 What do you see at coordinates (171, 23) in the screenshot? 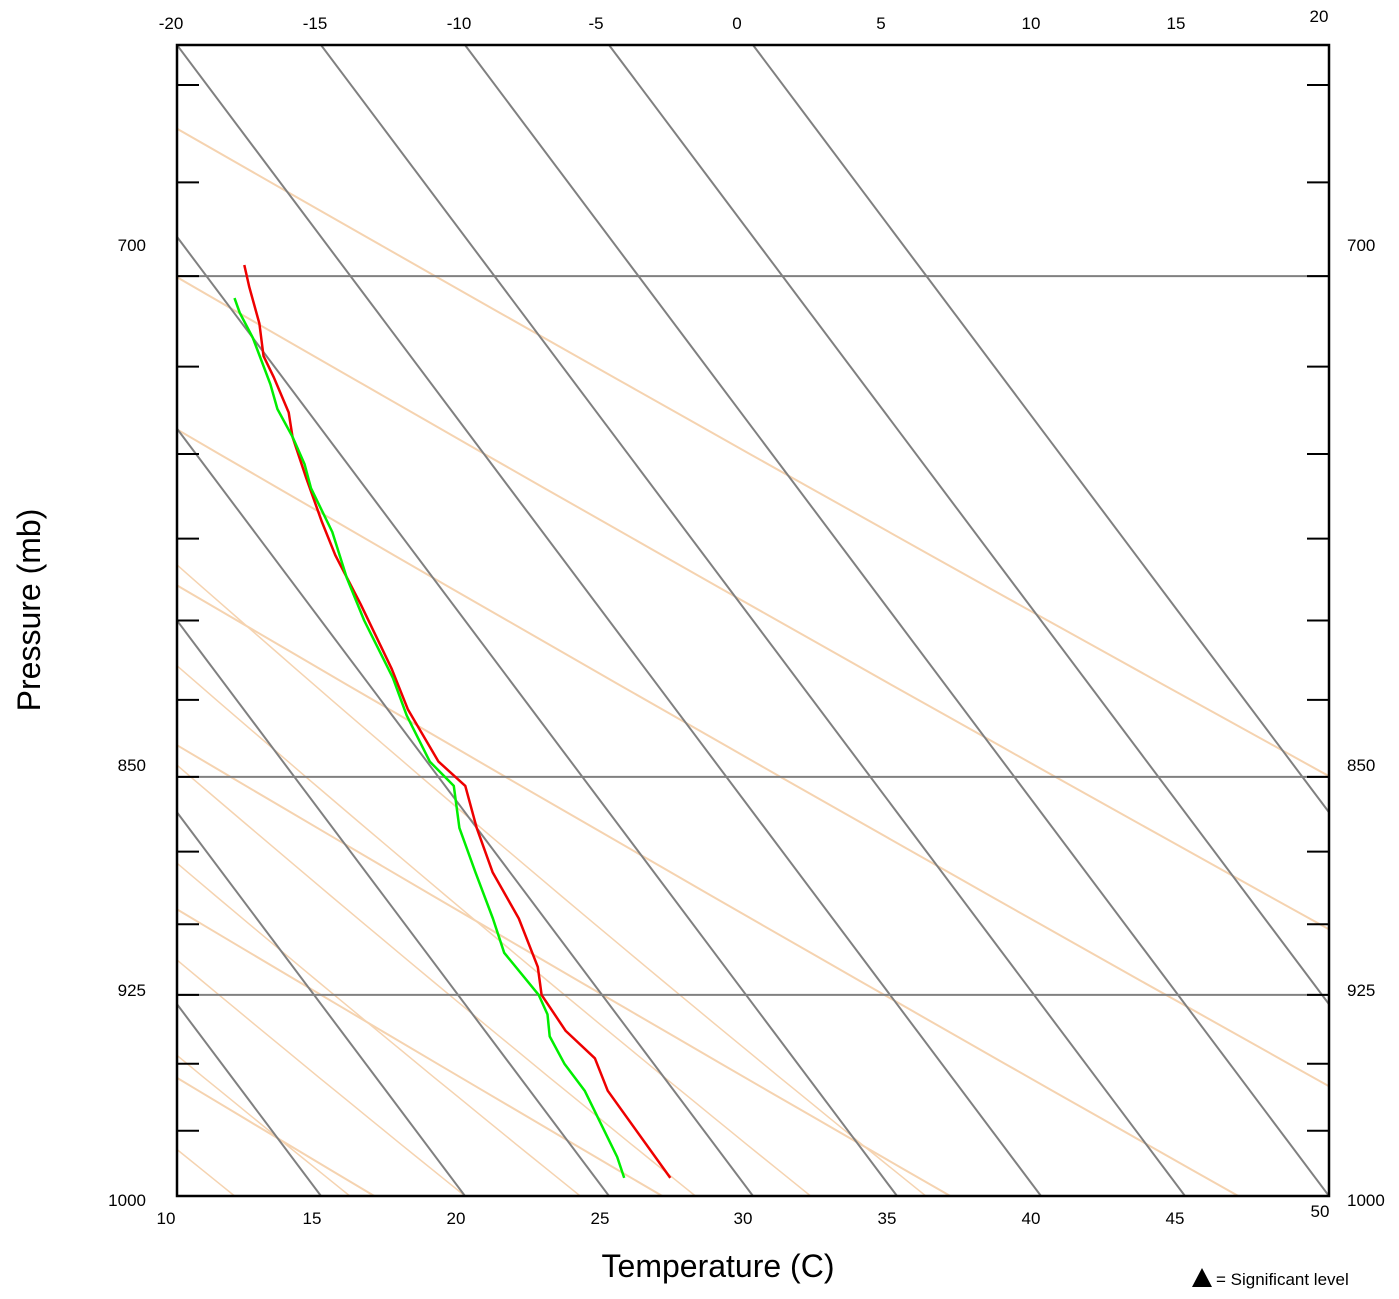
I see `top-tick-label: -20` at bounding box center [171, 23].